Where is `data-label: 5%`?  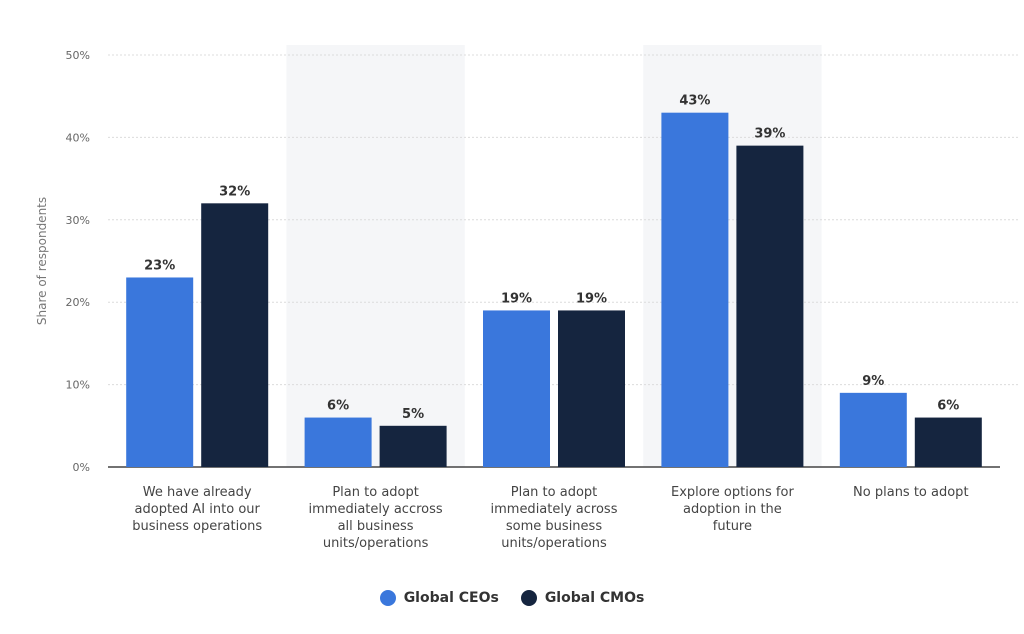 data-label: 5% is located at coordinates (413, 414).